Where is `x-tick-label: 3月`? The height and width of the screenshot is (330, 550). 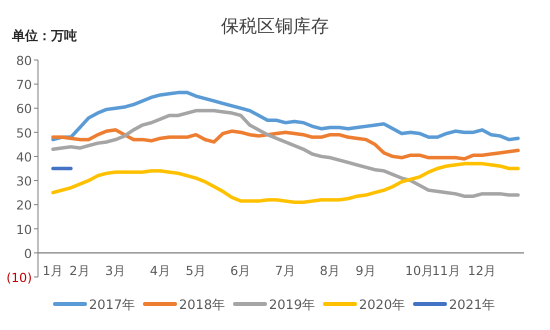
x-tick-label: 3月 is located at coordinates (115, 270).